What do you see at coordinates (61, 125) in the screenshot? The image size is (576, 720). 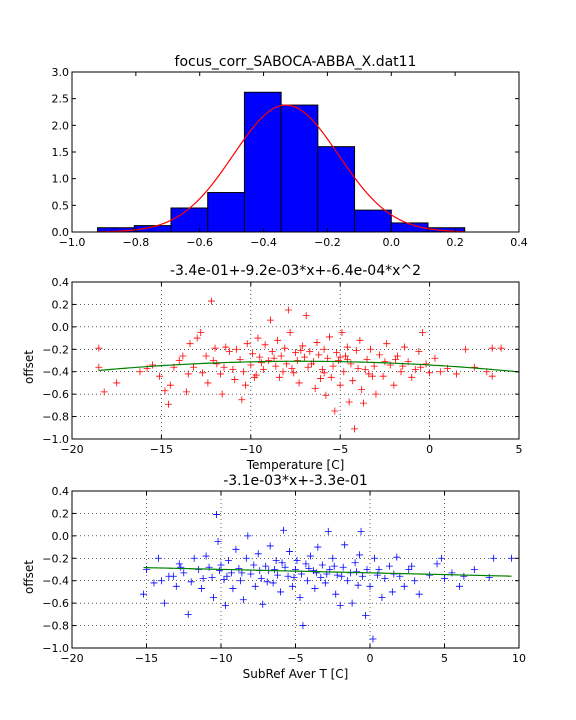 I see `y-tick-label: 2.0` at bounding box center [61, 125].